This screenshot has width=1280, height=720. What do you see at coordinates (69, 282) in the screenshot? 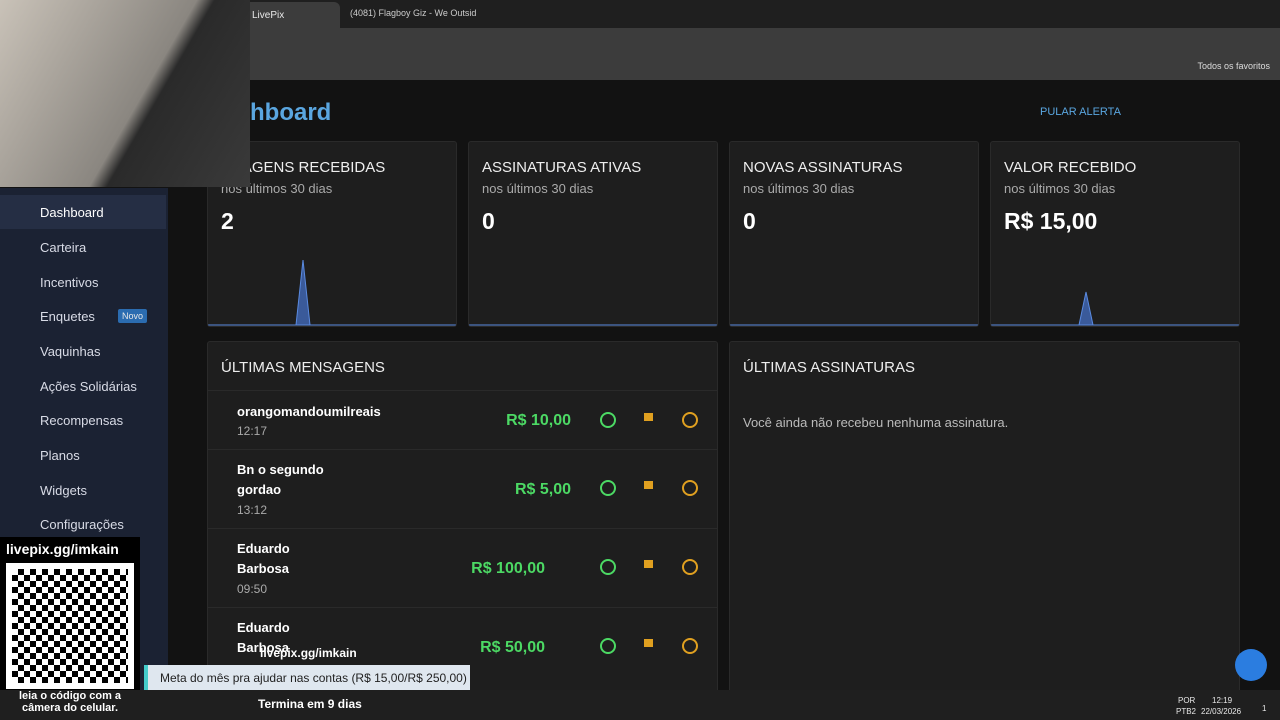
I see `nav-item: Incentivos` at bounding box center [69, 282].